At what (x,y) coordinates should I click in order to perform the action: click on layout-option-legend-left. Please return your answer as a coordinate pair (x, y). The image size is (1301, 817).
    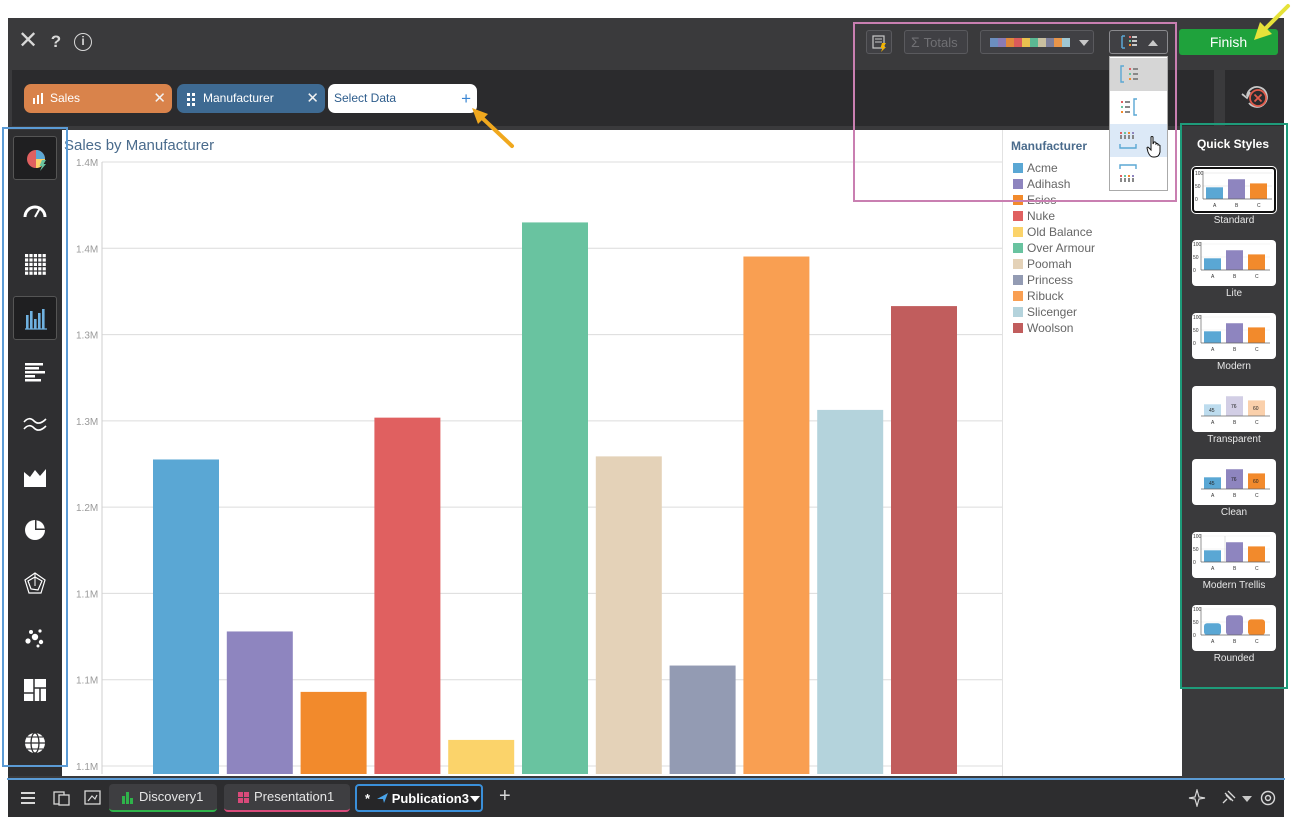
    Looking at the image, I should click on (1138, 107).